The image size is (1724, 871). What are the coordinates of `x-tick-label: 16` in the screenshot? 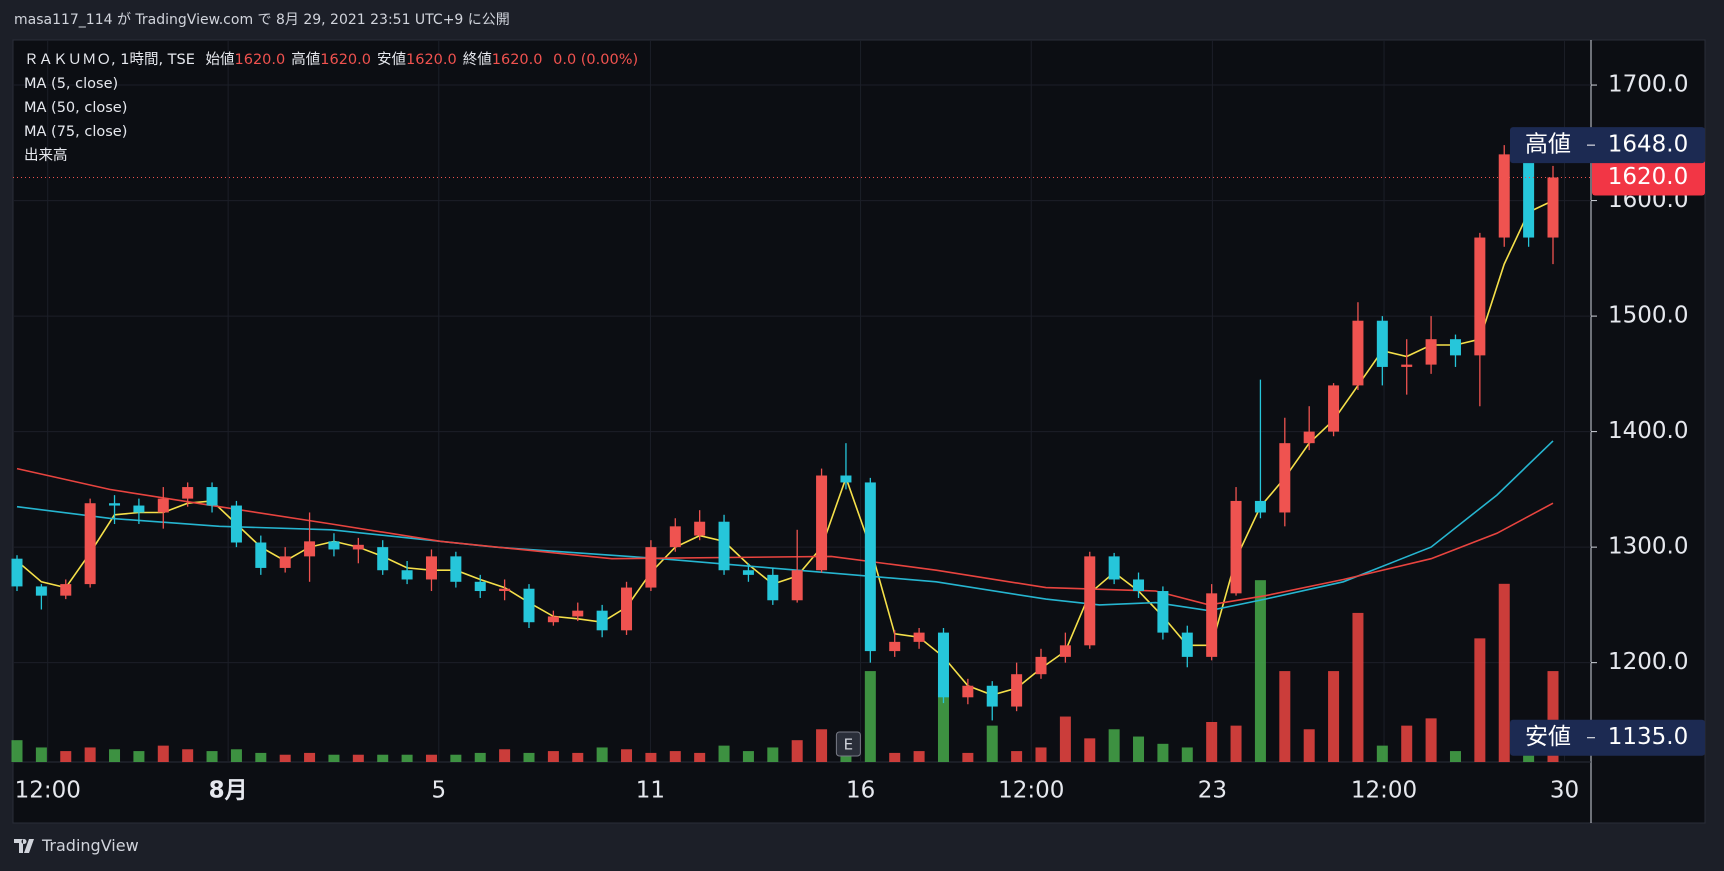 It's located at (860, 791).